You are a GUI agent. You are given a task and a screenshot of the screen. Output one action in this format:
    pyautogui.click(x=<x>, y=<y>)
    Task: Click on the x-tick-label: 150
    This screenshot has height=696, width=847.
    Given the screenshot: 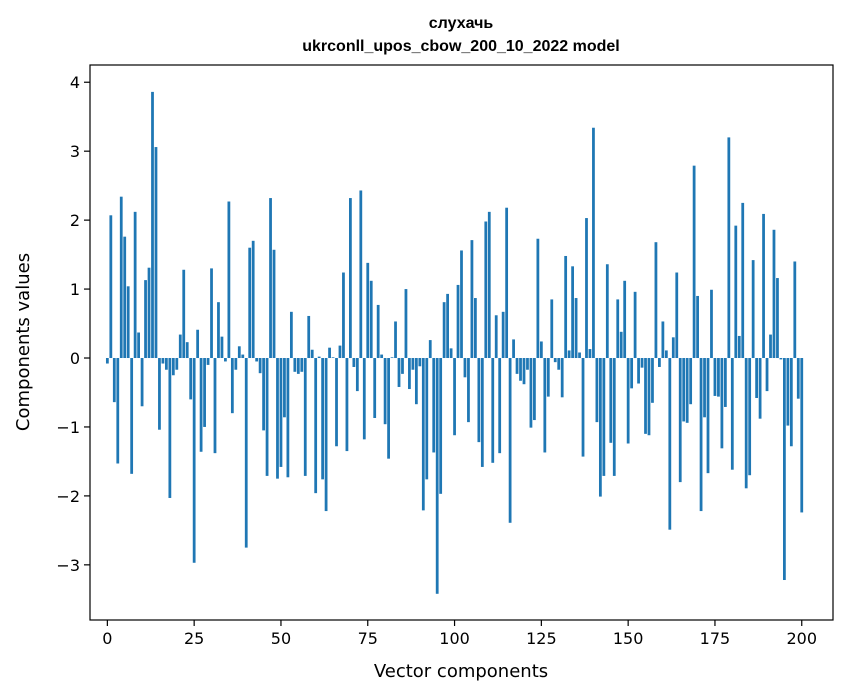 What is the action you would take?
    pyautogui.click(x=628, y=638)
    